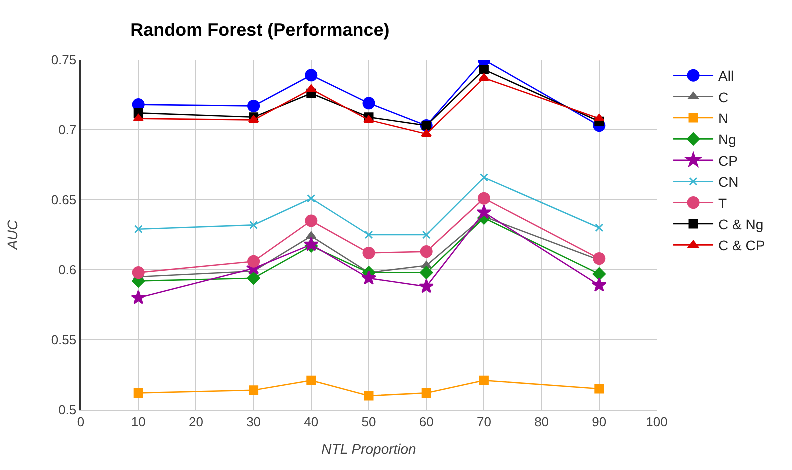 The height and width of the screenshot is (470, 792). What do you see at coordinates (369, 448) in the screenshot?
I see `x-axis-title: NTL Proportion` at bounding box center [369, 448].